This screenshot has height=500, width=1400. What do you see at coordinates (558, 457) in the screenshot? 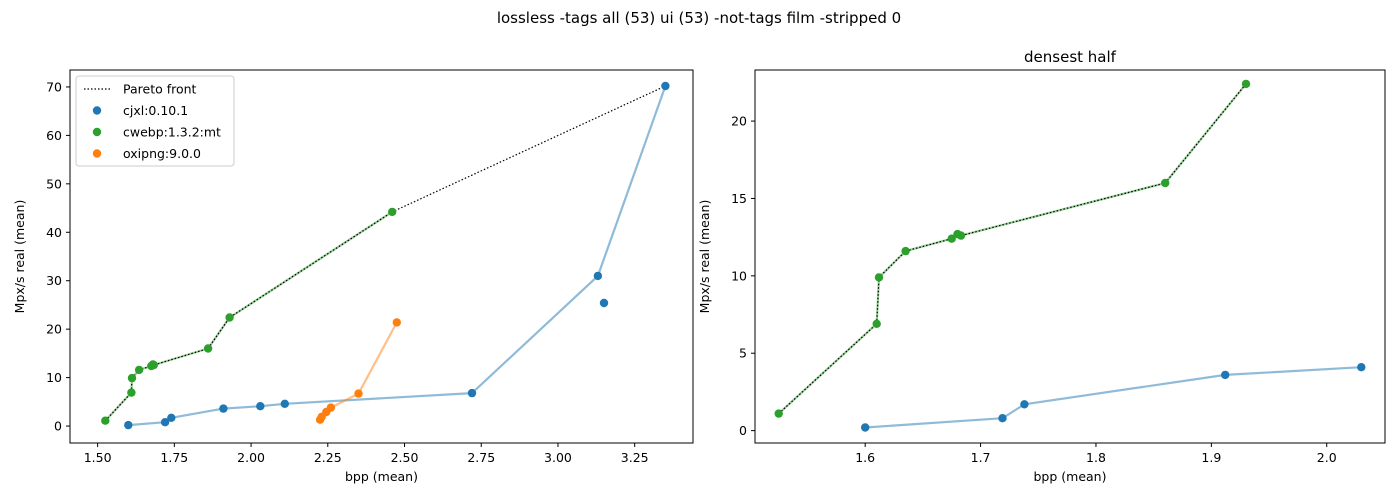
I see `left-x-tick-label: 3.00` at bounding box center [558, 457].